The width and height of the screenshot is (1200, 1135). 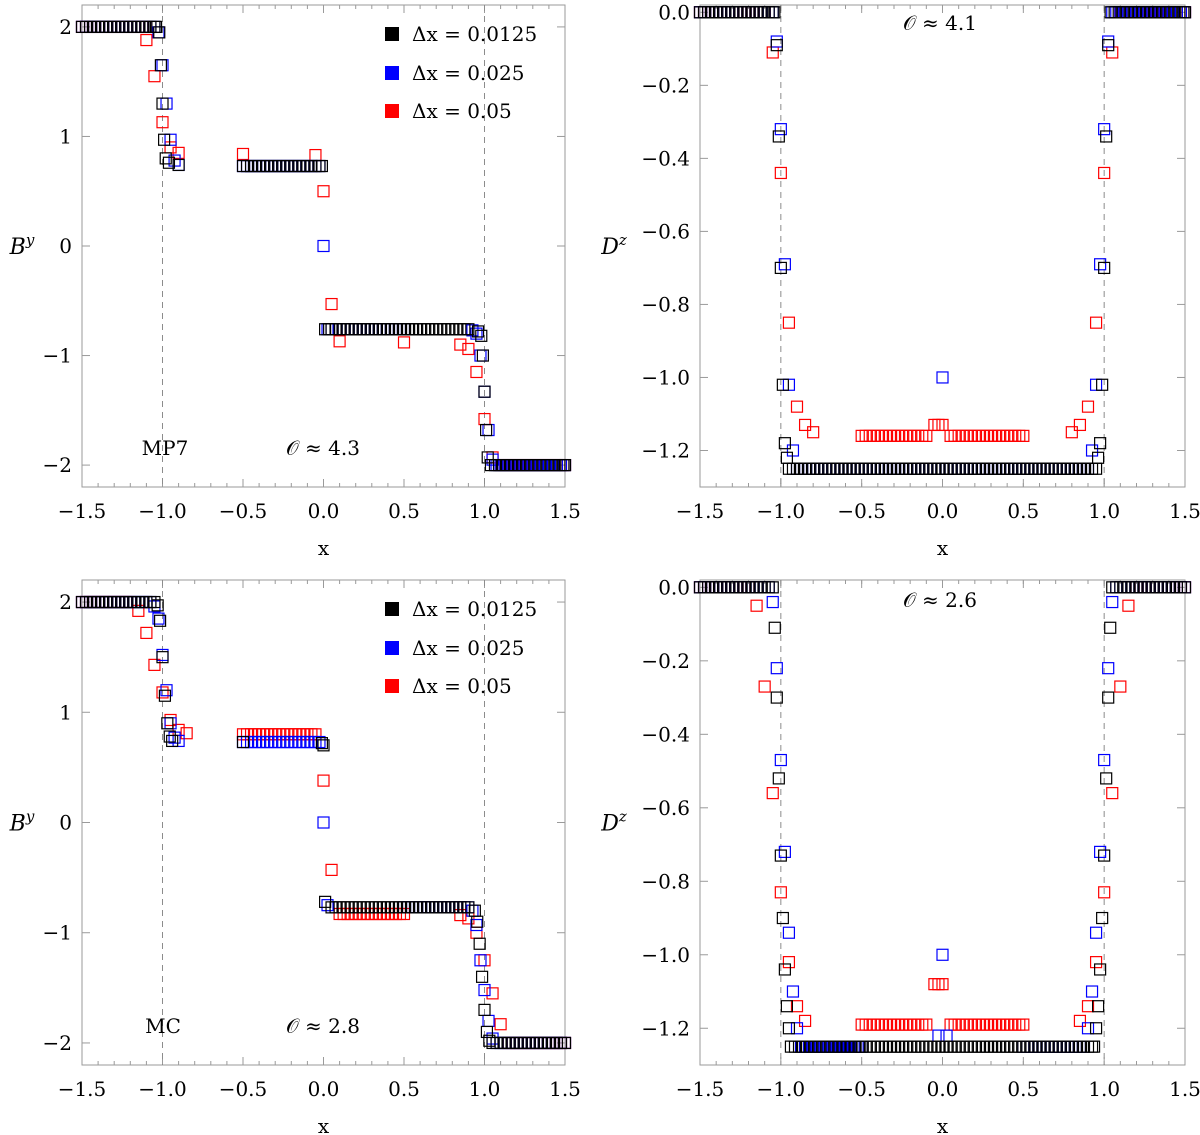 What do you see at coordinates (700, 1089) in the screenshot?
I see `x-tick-label: −1.5` at bounding box center [700, 1089].